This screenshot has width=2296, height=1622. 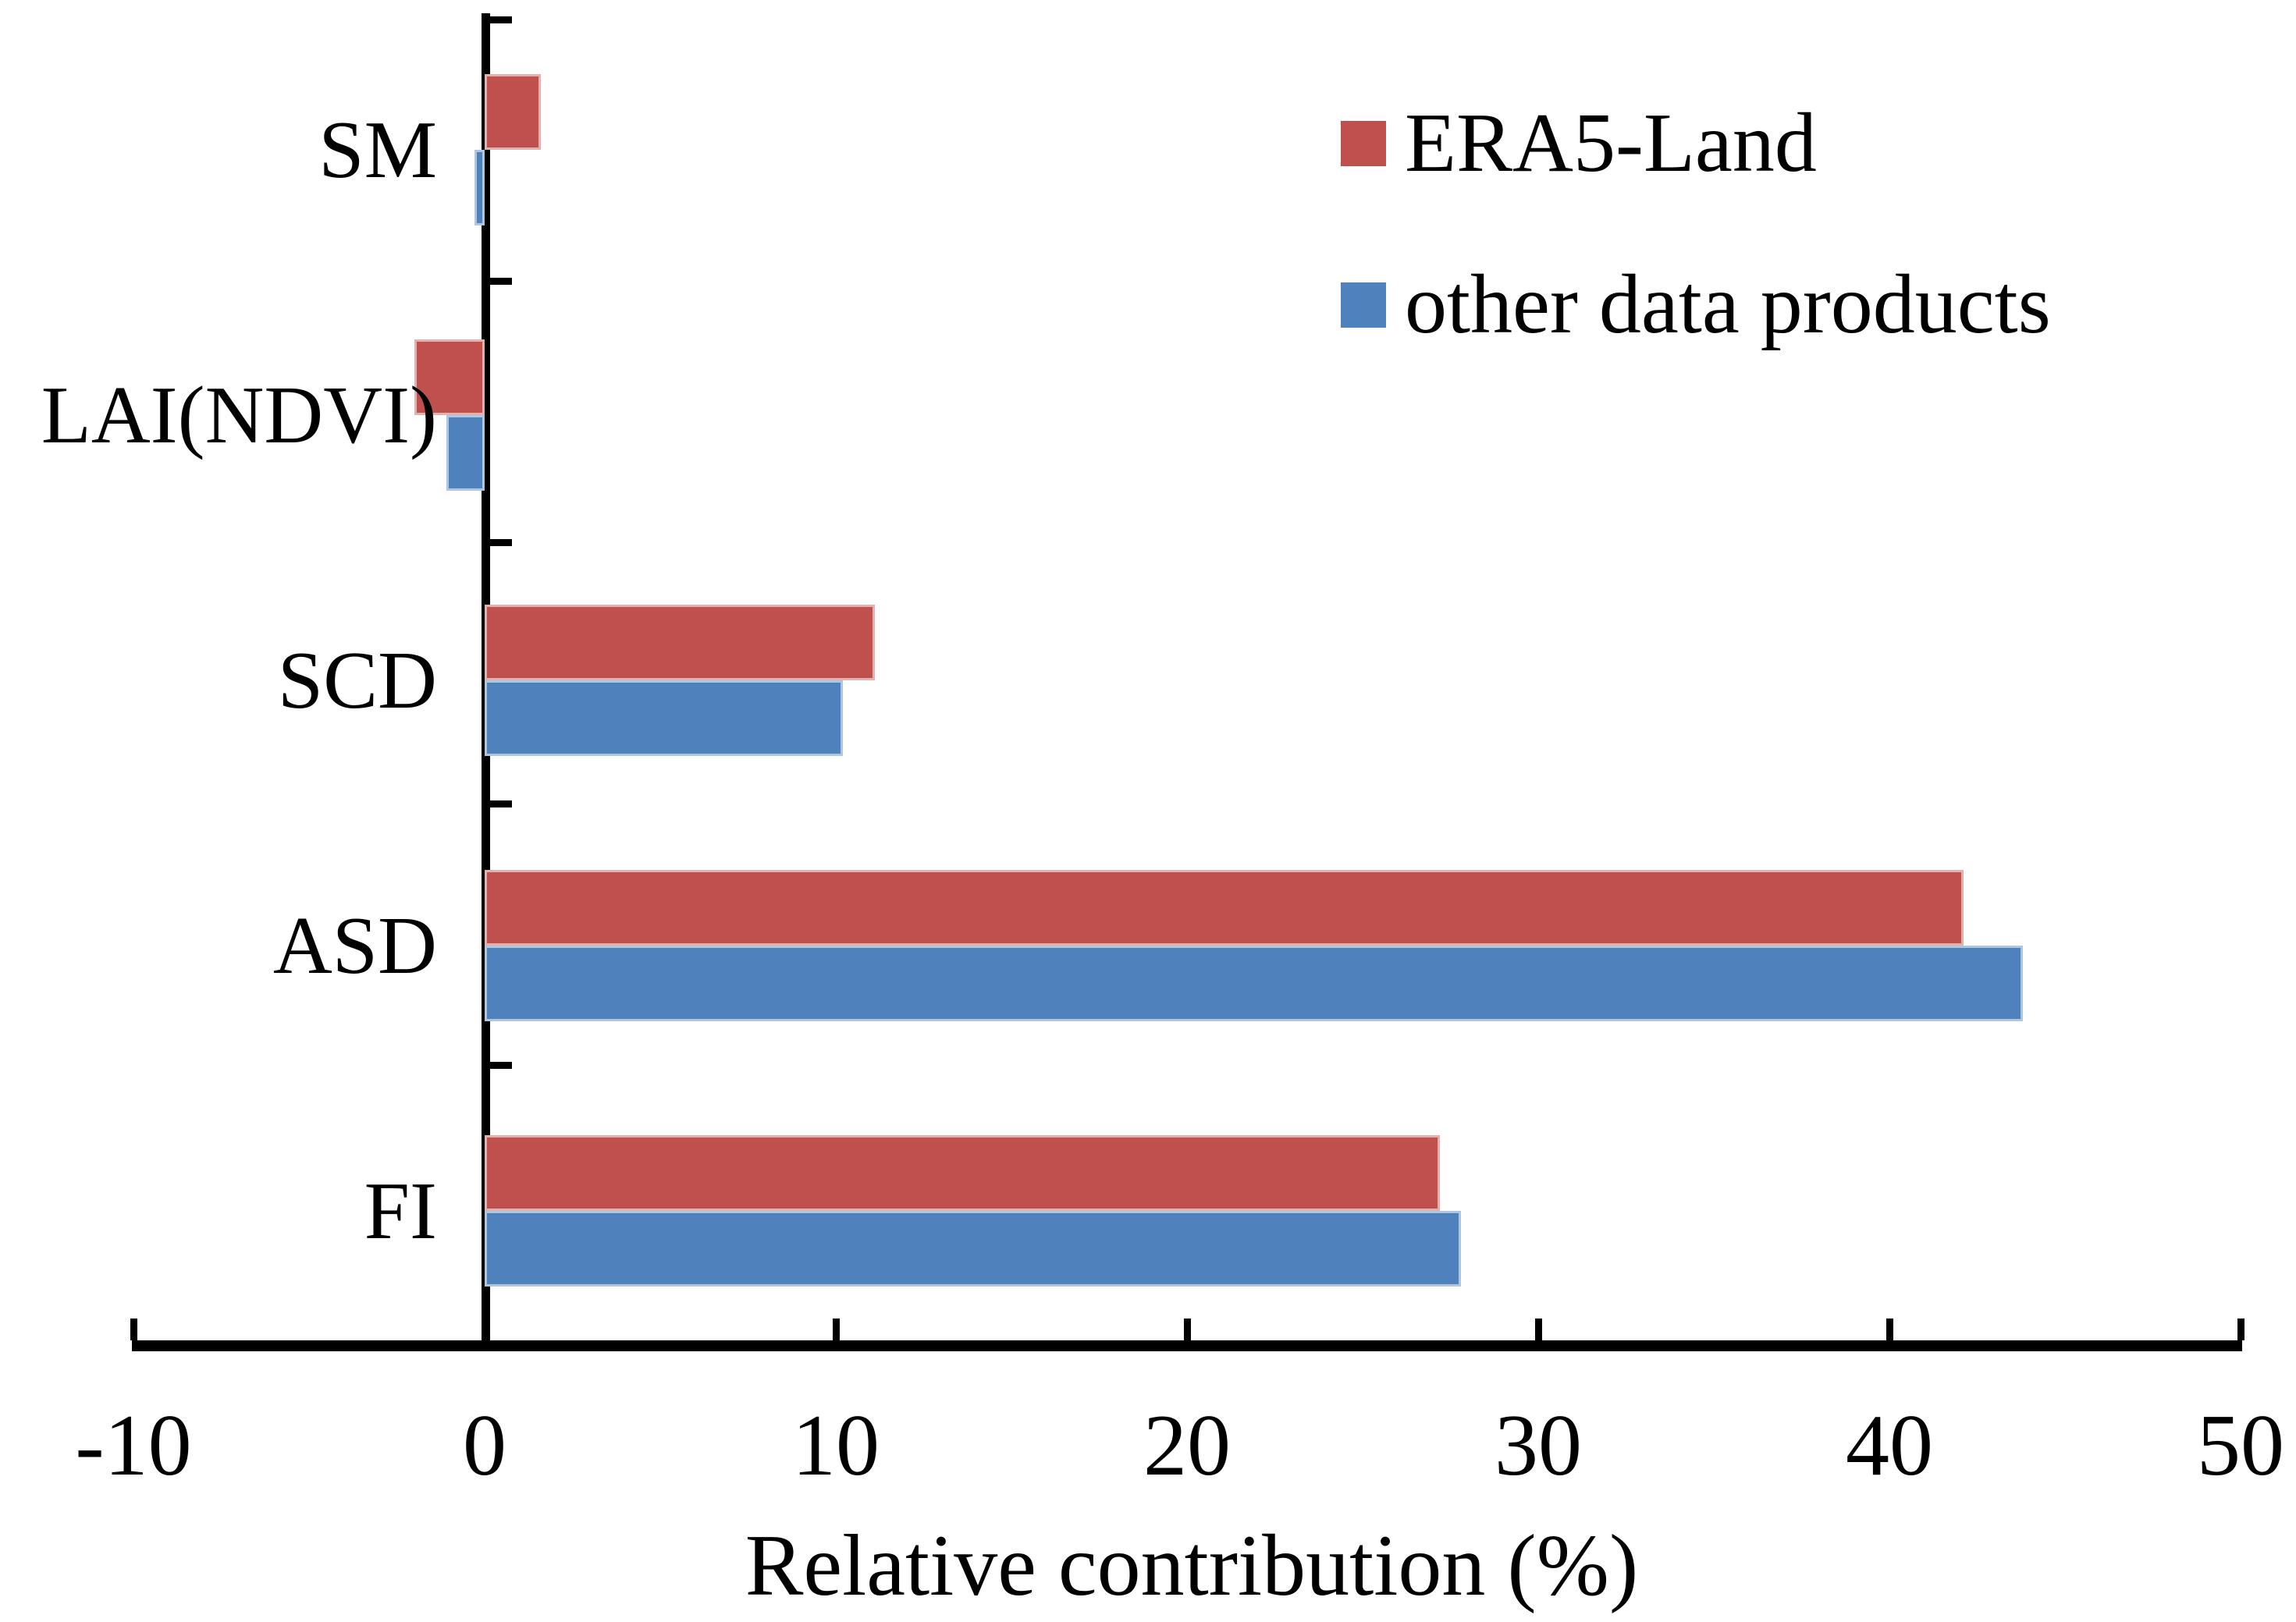 I want to click on bar-lai-ndvi-era5-land, so click(x=449, y=377).